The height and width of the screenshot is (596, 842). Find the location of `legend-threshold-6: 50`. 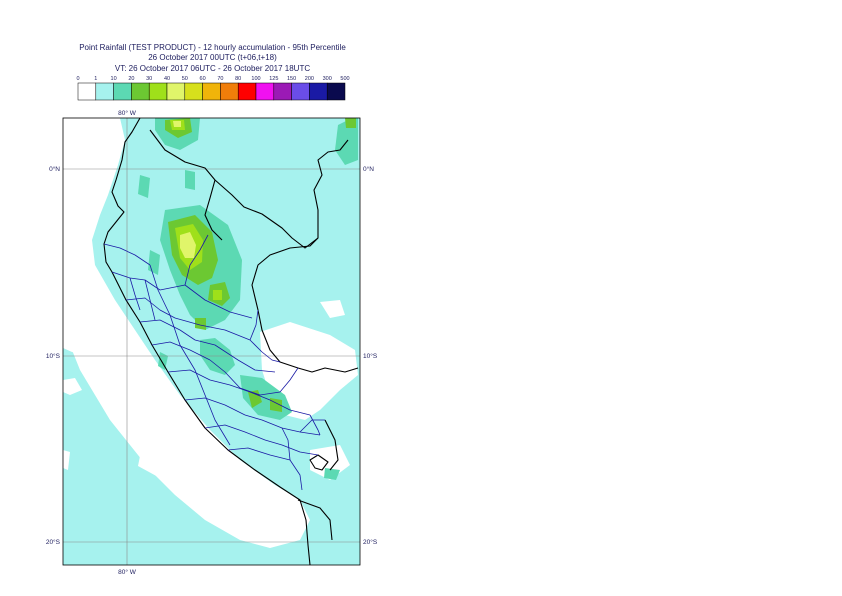

legend-threshold-6: 50 is located at coordinates (185, 79).